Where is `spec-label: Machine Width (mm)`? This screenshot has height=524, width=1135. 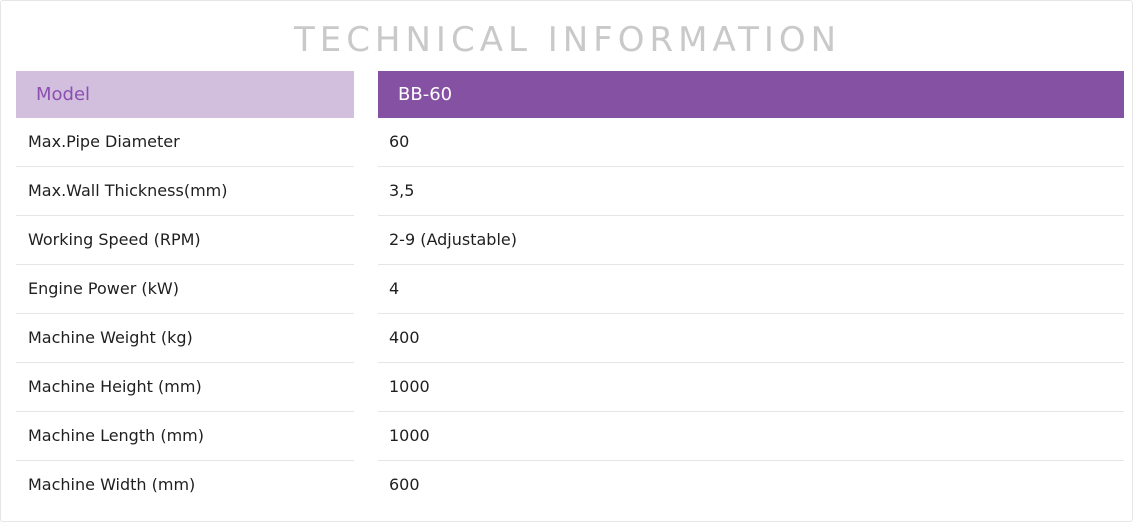
spec-label: Machine Width (mm) is located at coordinates (112, 484).